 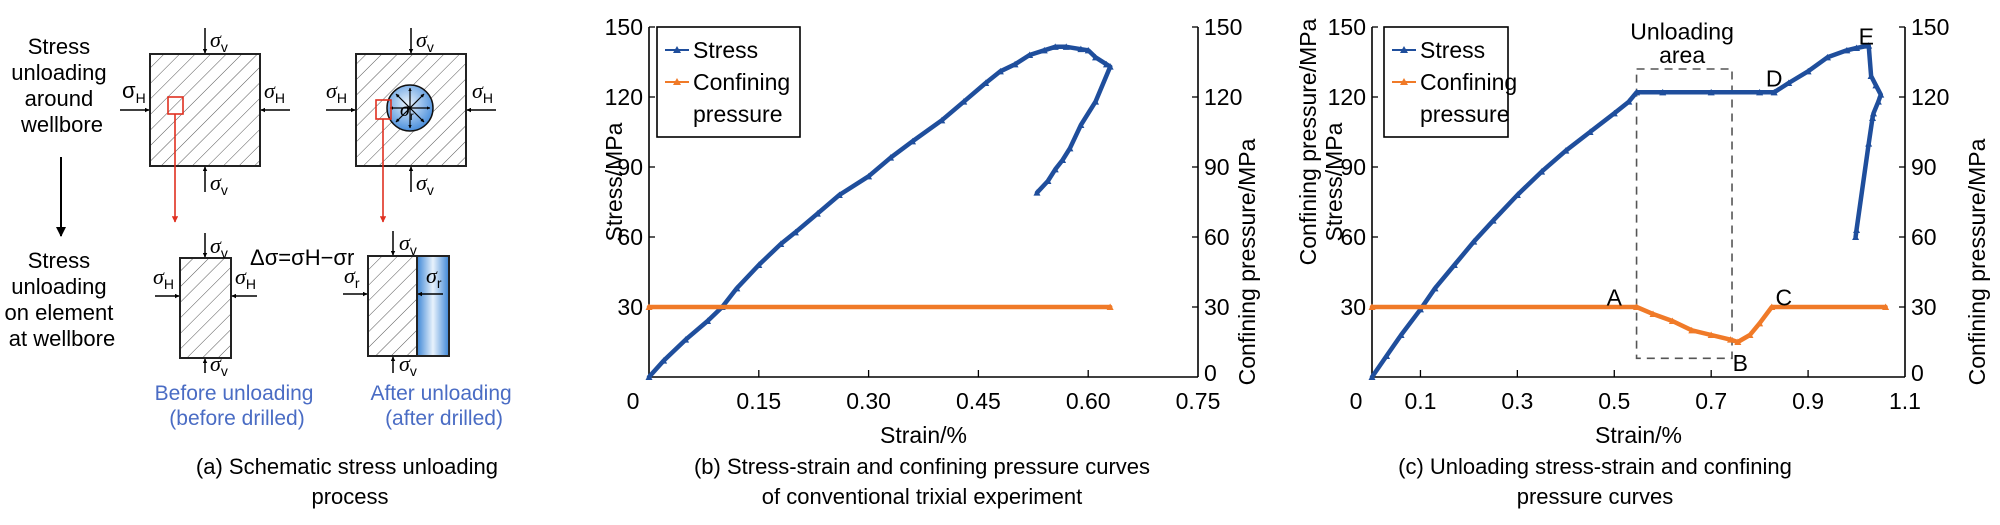 I want to click on y2-tick-label: 0, so click(x=1210, y=373).